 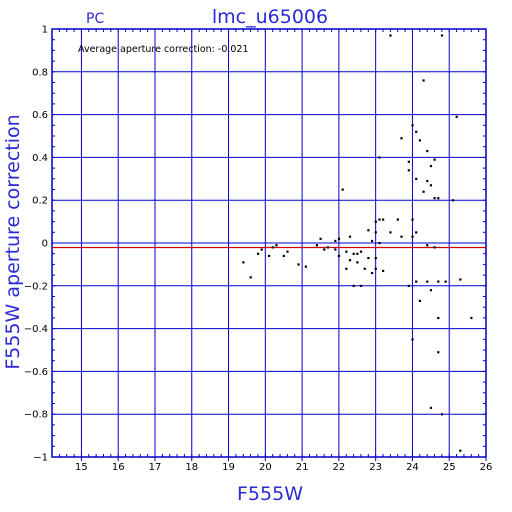 I want to click on y-tick-label: 0.4, so click(x=40, y=158).